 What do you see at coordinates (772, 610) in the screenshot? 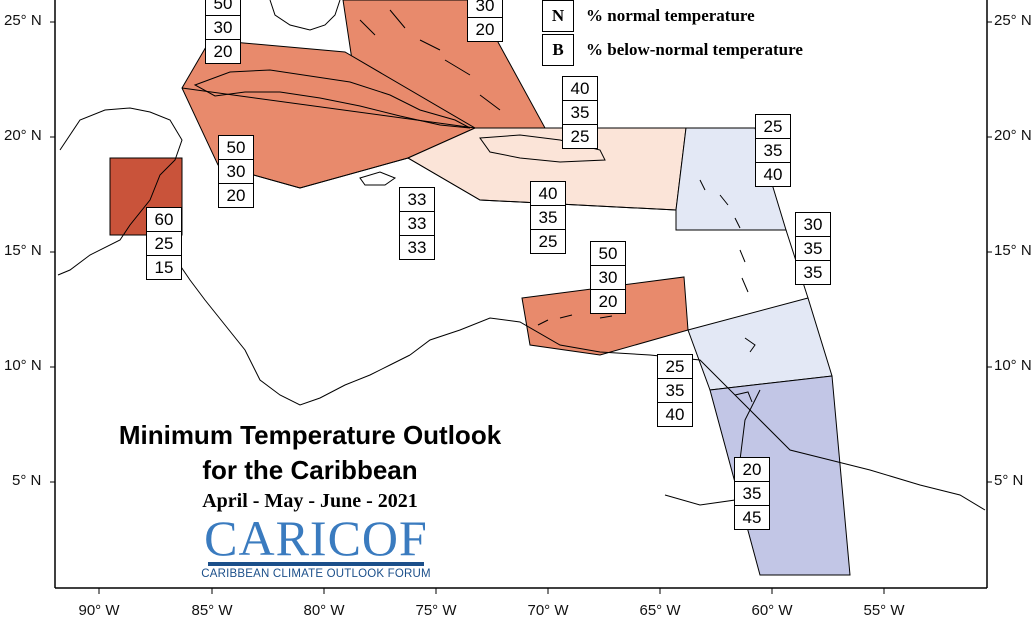
I see `lon-label-60: 60° W` at bounding box center [772, 610].